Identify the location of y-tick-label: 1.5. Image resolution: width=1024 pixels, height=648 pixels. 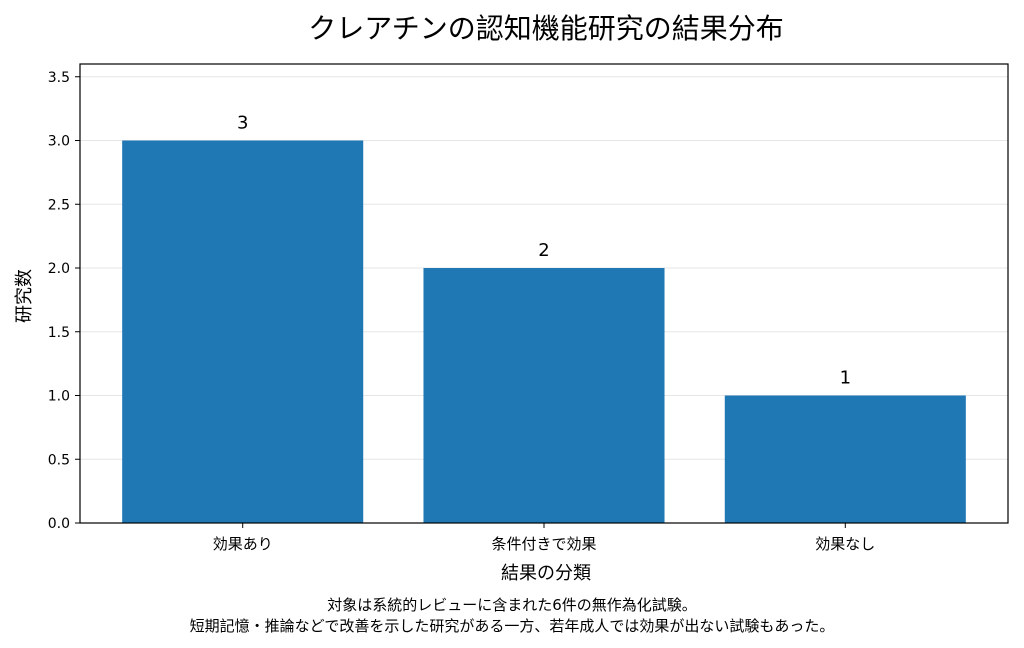
(59, 333).